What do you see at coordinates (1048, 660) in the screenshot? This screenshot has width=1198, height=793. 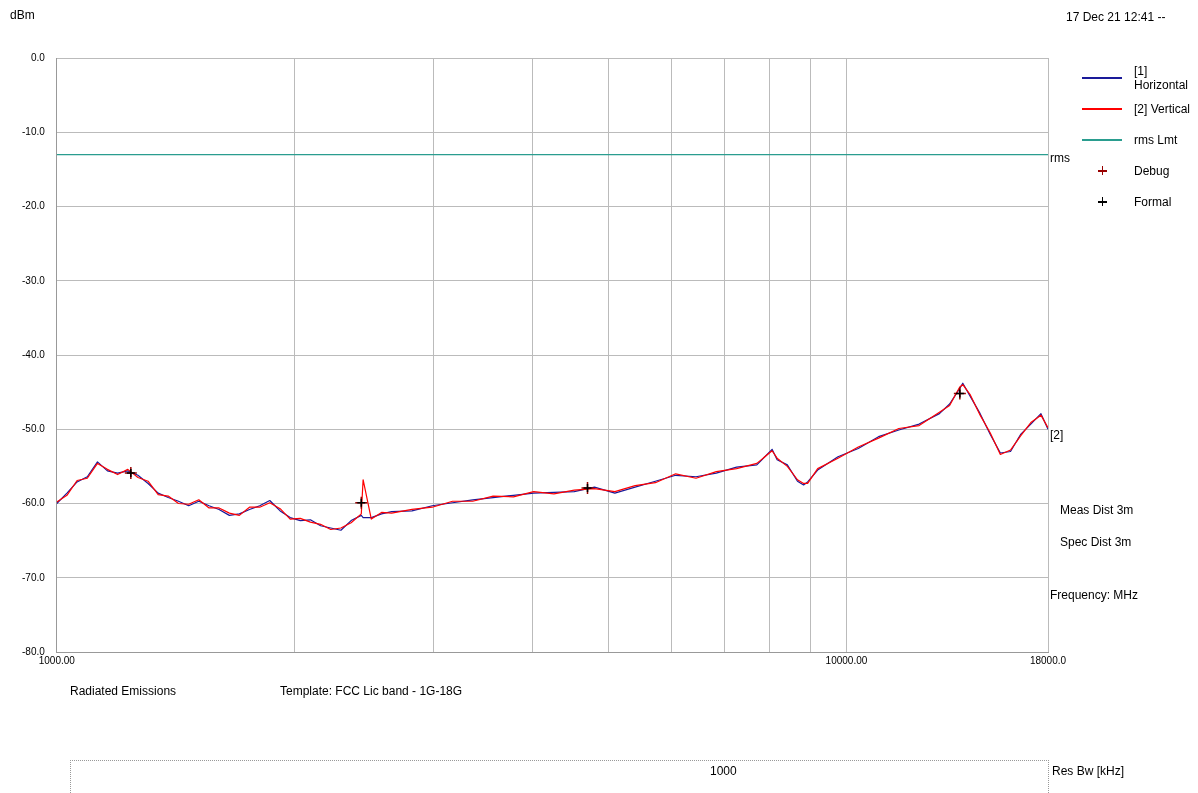 I see `x-tick-label: 18000.0` at bounding box center [1048, 660].